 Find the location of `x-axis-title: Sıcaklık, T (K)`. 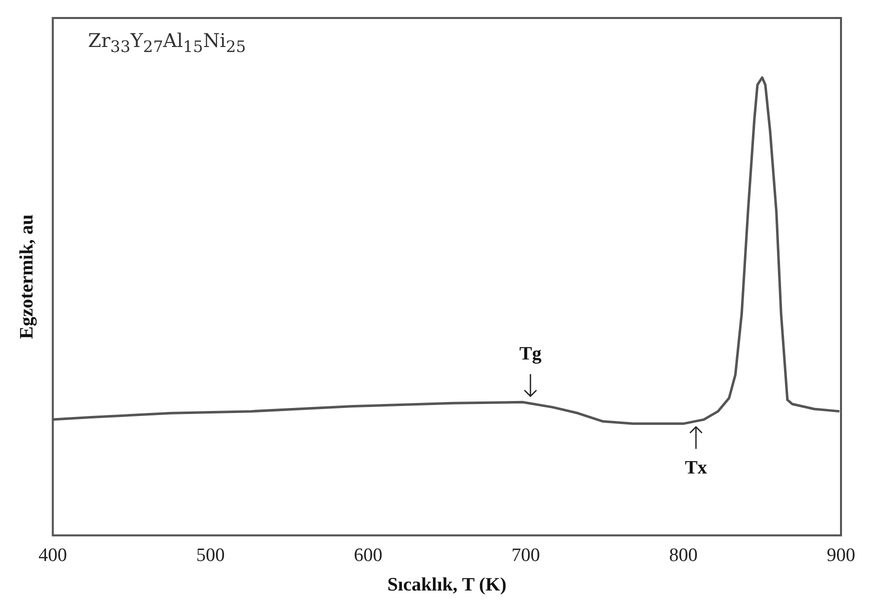

x-axis-title: Sıcaklık, T (K) is located at coordinates (446, 585).